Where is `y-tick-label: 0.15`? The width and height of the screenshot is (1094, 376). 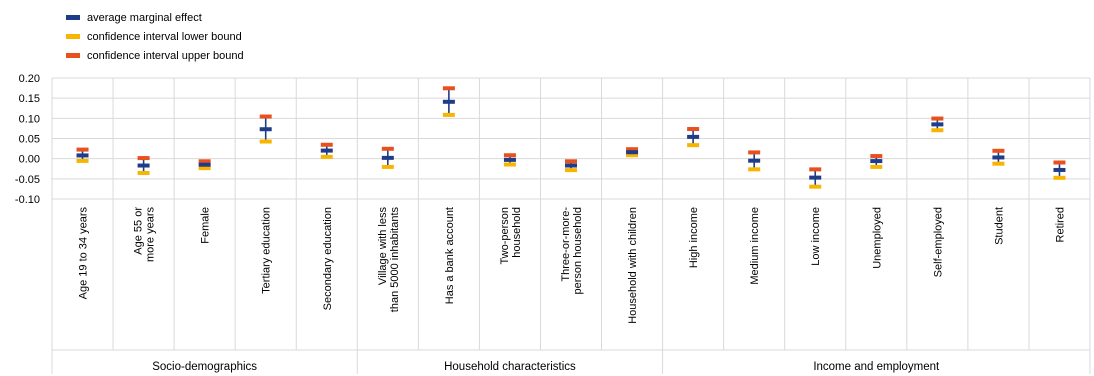
y-tick-label: 0.15 is located at coordinates (29, 99).